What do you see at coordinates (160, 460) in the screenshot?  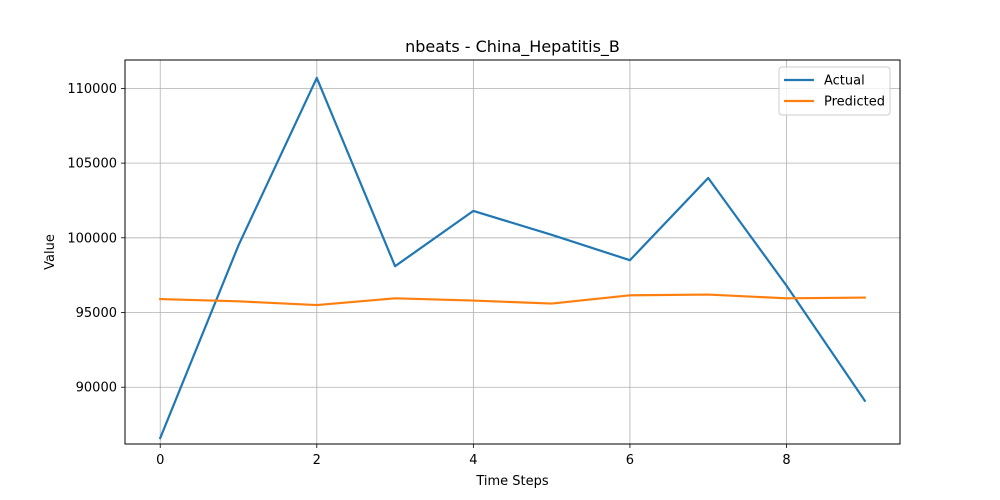 I see `x-tick-label: 0` at bounding box center [160, 460].